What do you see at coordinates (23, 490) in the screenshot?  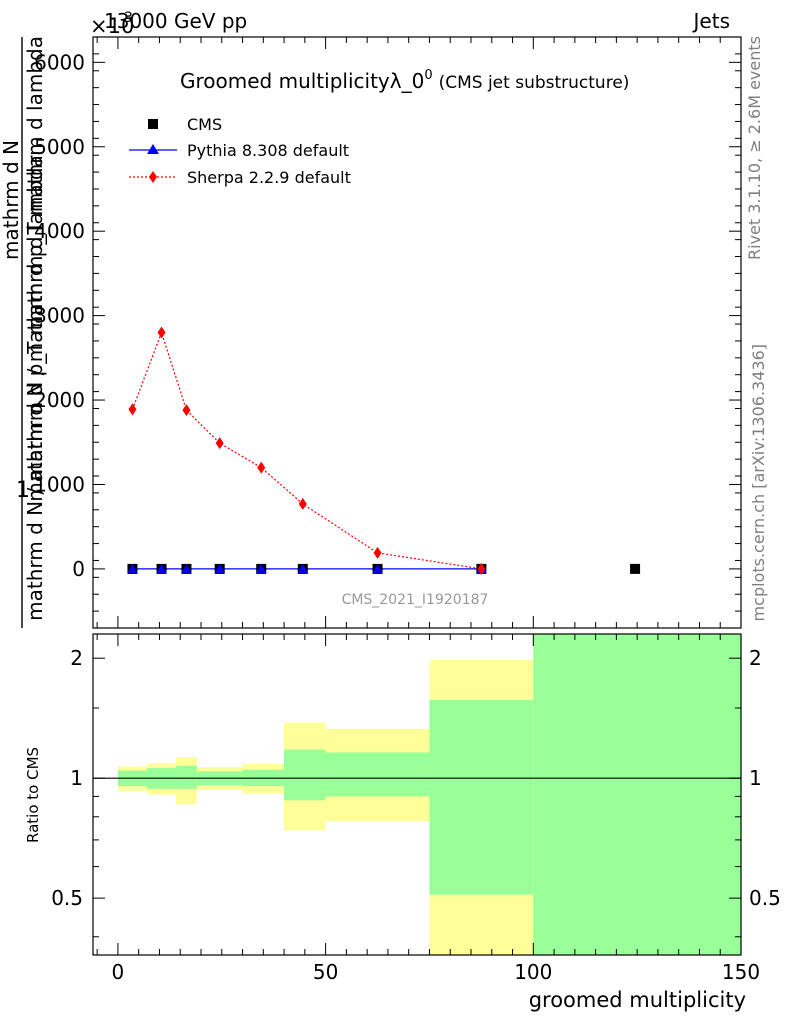 I see `ylabel-one: 1` at bounding box center [23, 490].